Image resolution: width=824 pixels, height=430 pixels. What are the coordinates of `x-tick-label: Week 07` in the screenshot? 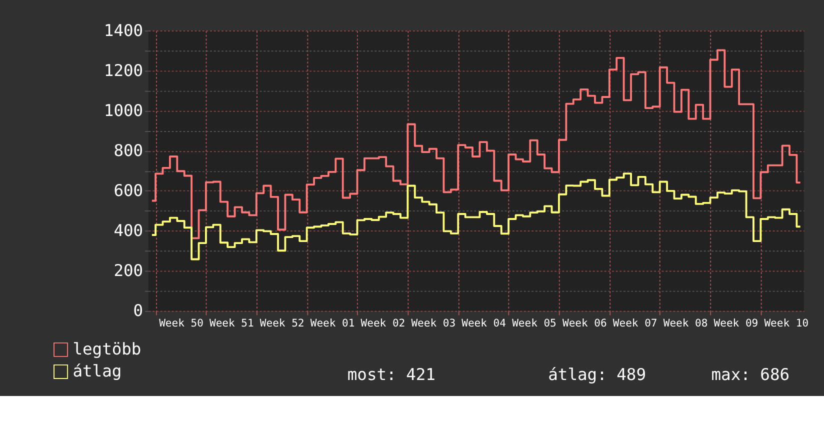 It's located at (635, 324).